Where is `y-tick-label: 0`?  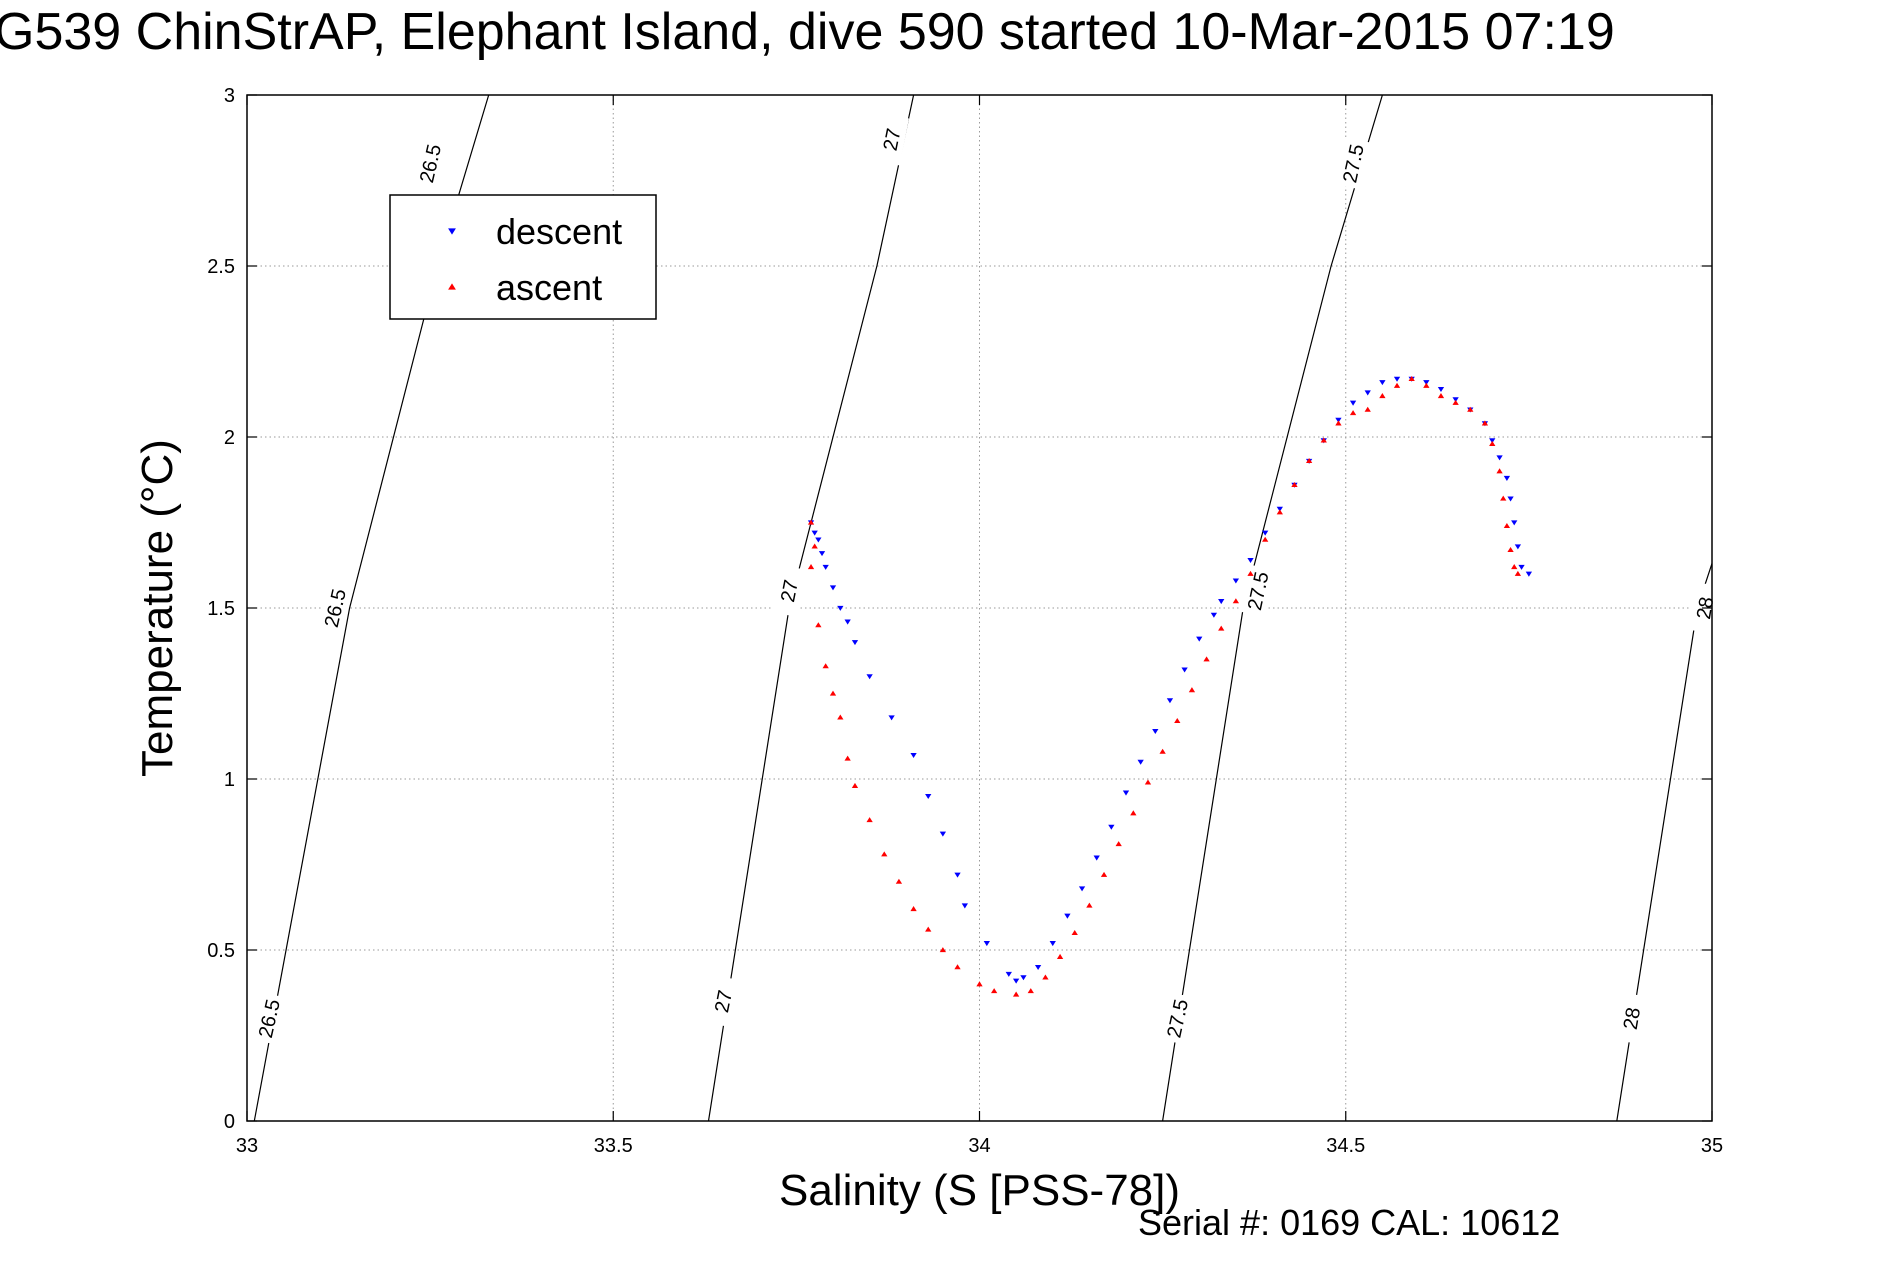
y-tick-label: 0 is located at coordinates (229, 1122).